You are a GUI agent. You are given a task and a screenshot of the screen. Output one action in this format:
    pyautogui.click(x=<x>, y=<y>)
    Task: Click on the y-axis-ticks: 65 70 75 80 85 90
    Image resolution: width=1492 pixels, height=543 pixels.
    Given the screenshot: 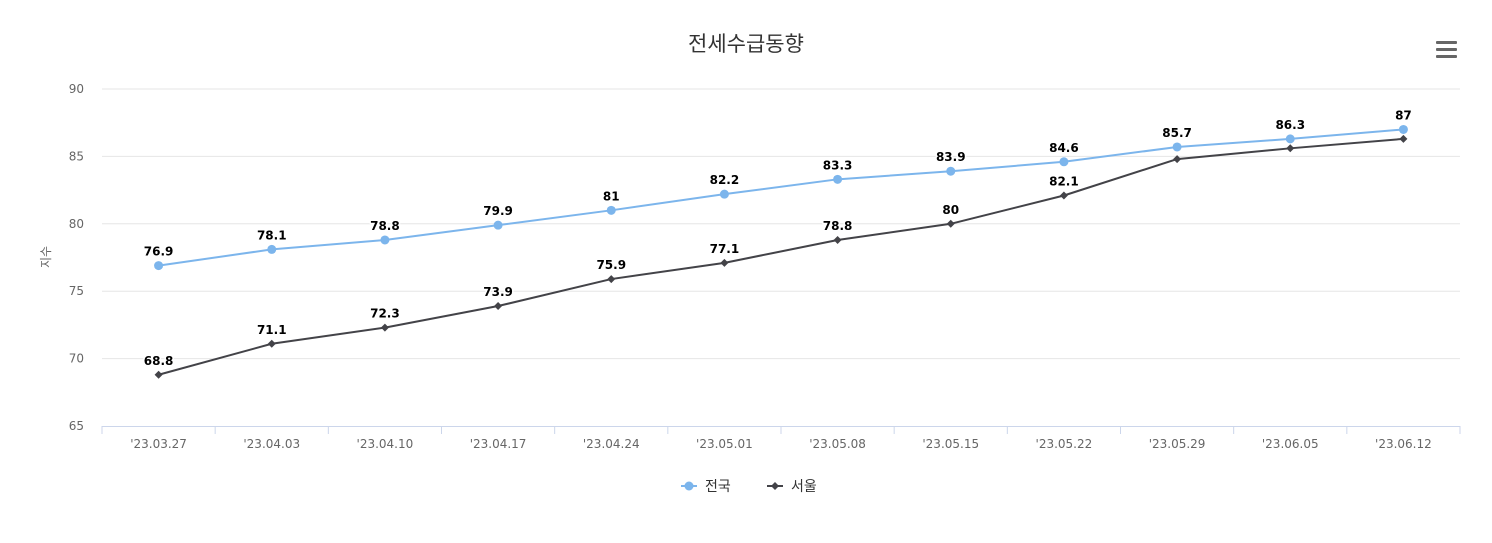 What is the action you would take?
    pyautogui.click(x=76, y=257)
    